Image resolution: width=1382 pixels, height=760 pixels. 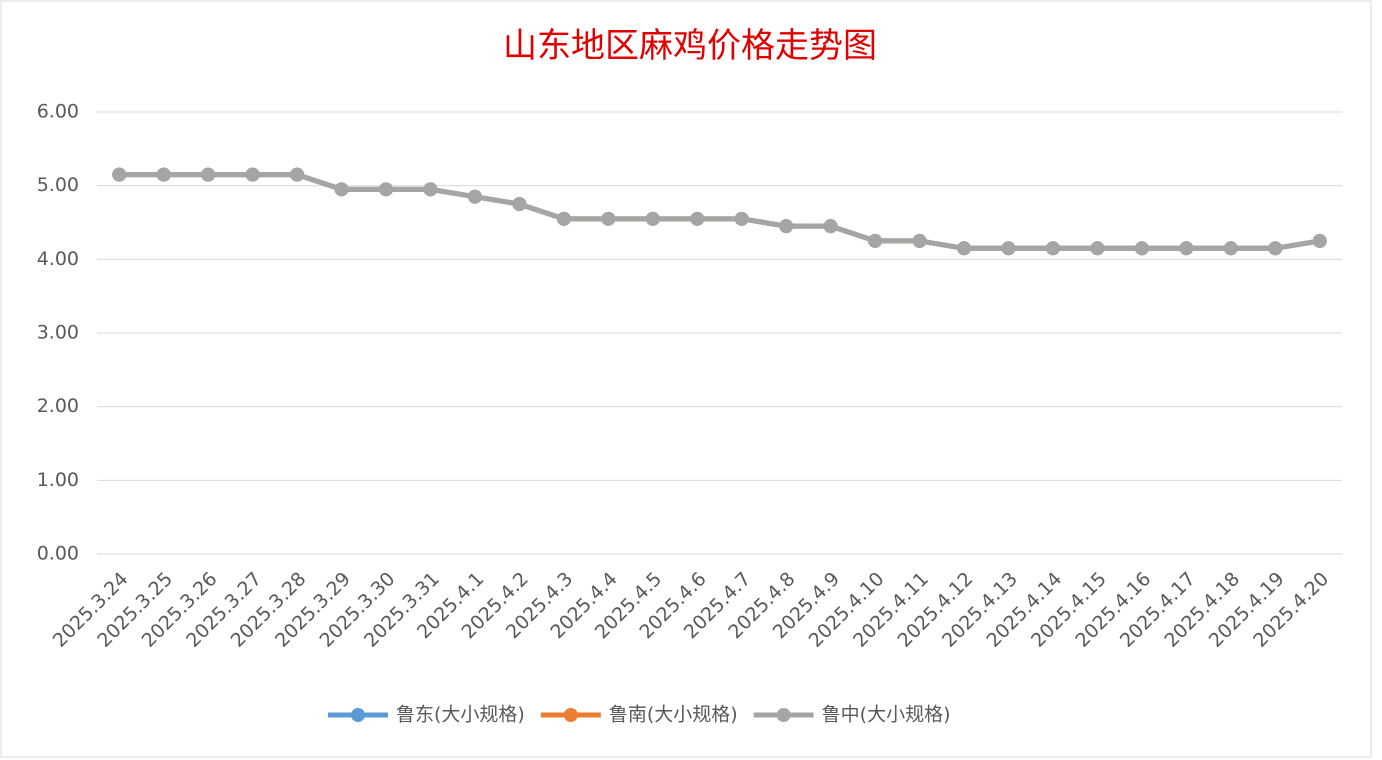 What do you see at coordinates (720, 211) in the screenshot?
I see `series-line` at bounding box center [720, 211].